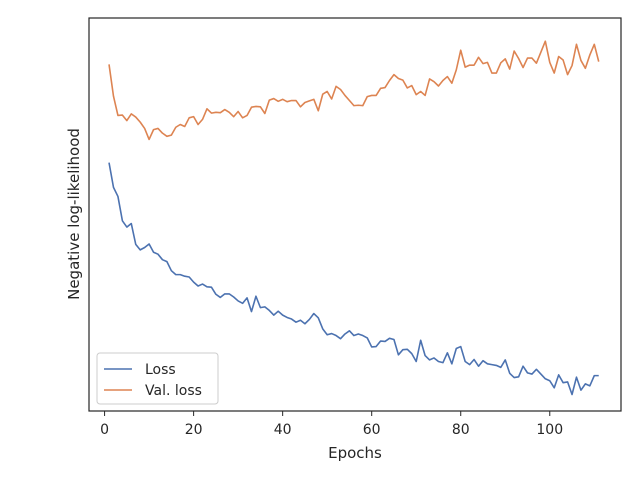  I want to click on x-tick-label: 60, so click(372, 430).